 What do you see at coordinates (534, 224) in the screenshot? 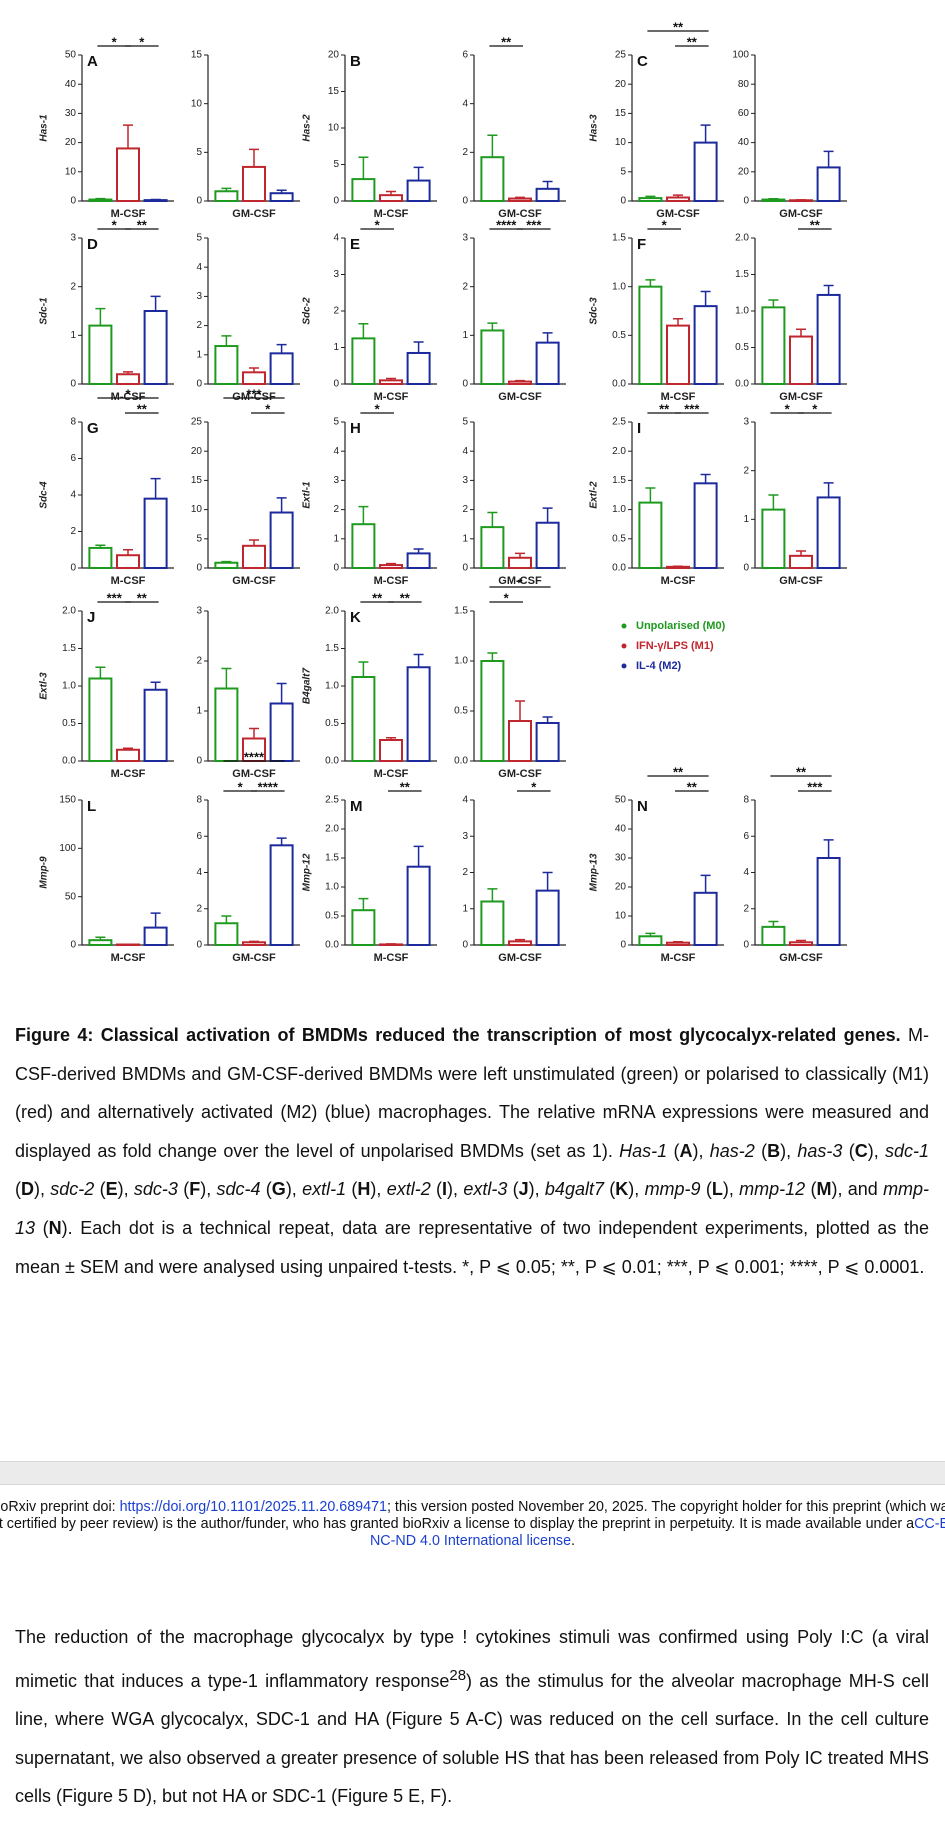
I see `significance-label: ***` at bounding box center [534, 224].